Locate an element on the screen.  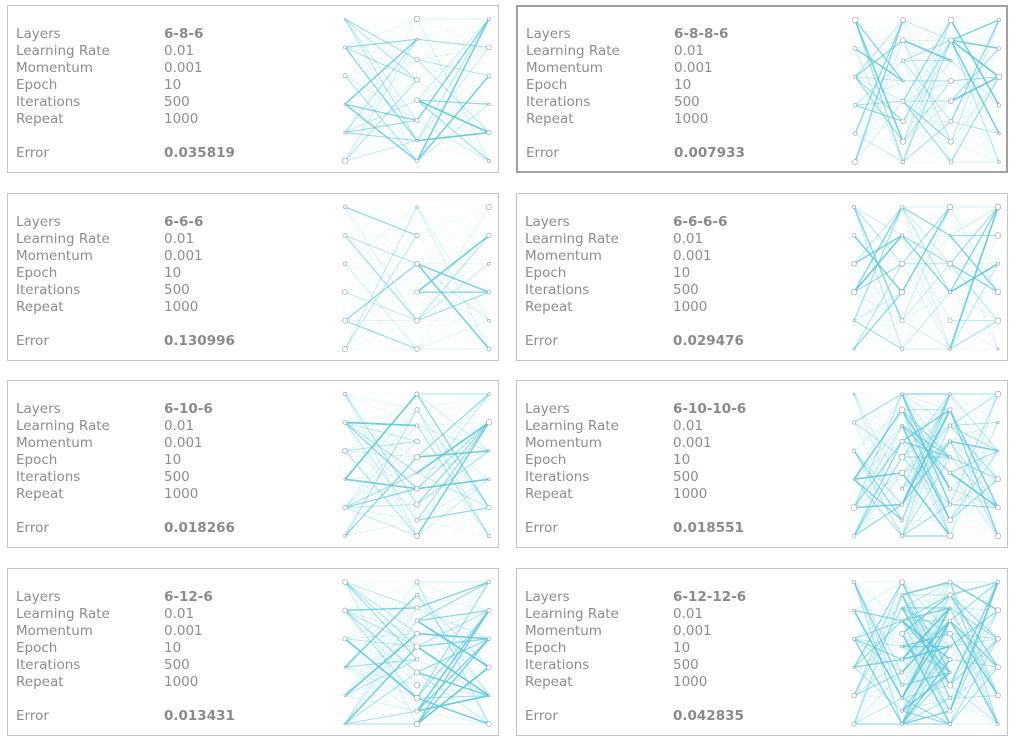
epoch-label: Epoch is located at coordinates (546, 460).